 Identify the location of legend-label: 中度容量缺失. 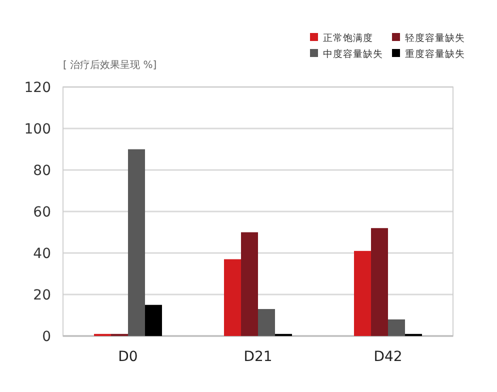
(353, 54).